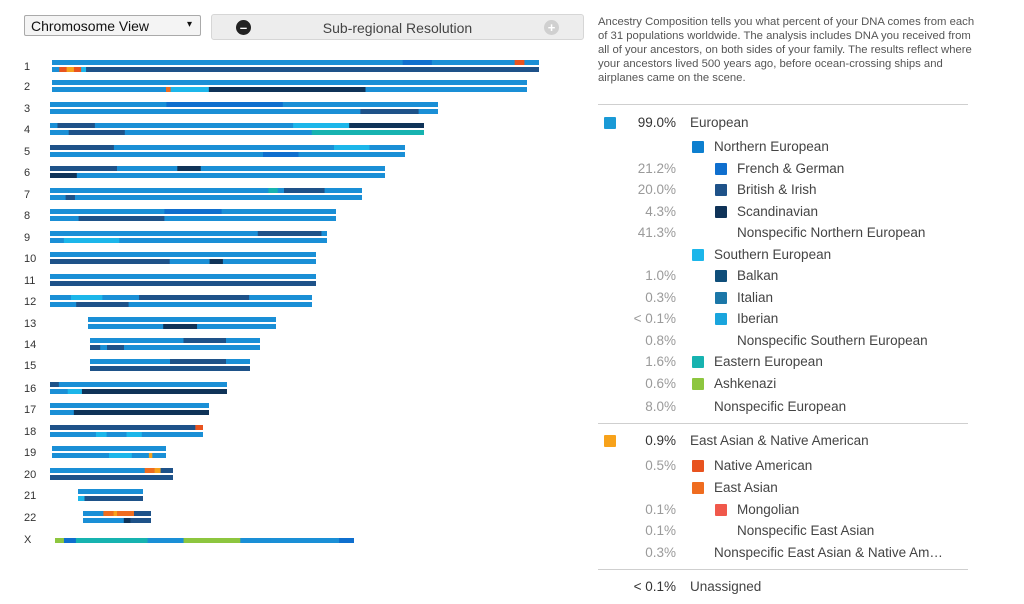  Describe the element at coordinates (788, 363) in the screenshot. I see `composition-row: 1.6% Eastern European` at that location.